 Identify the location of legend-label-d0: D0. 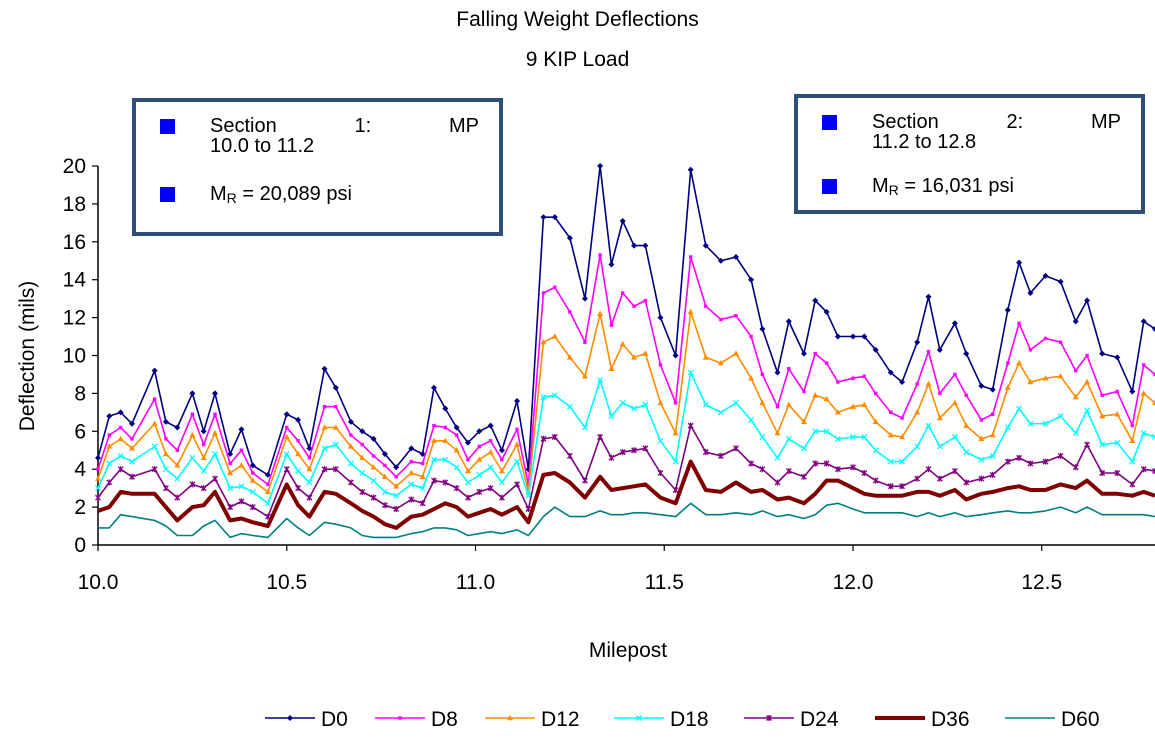
(334, 719).